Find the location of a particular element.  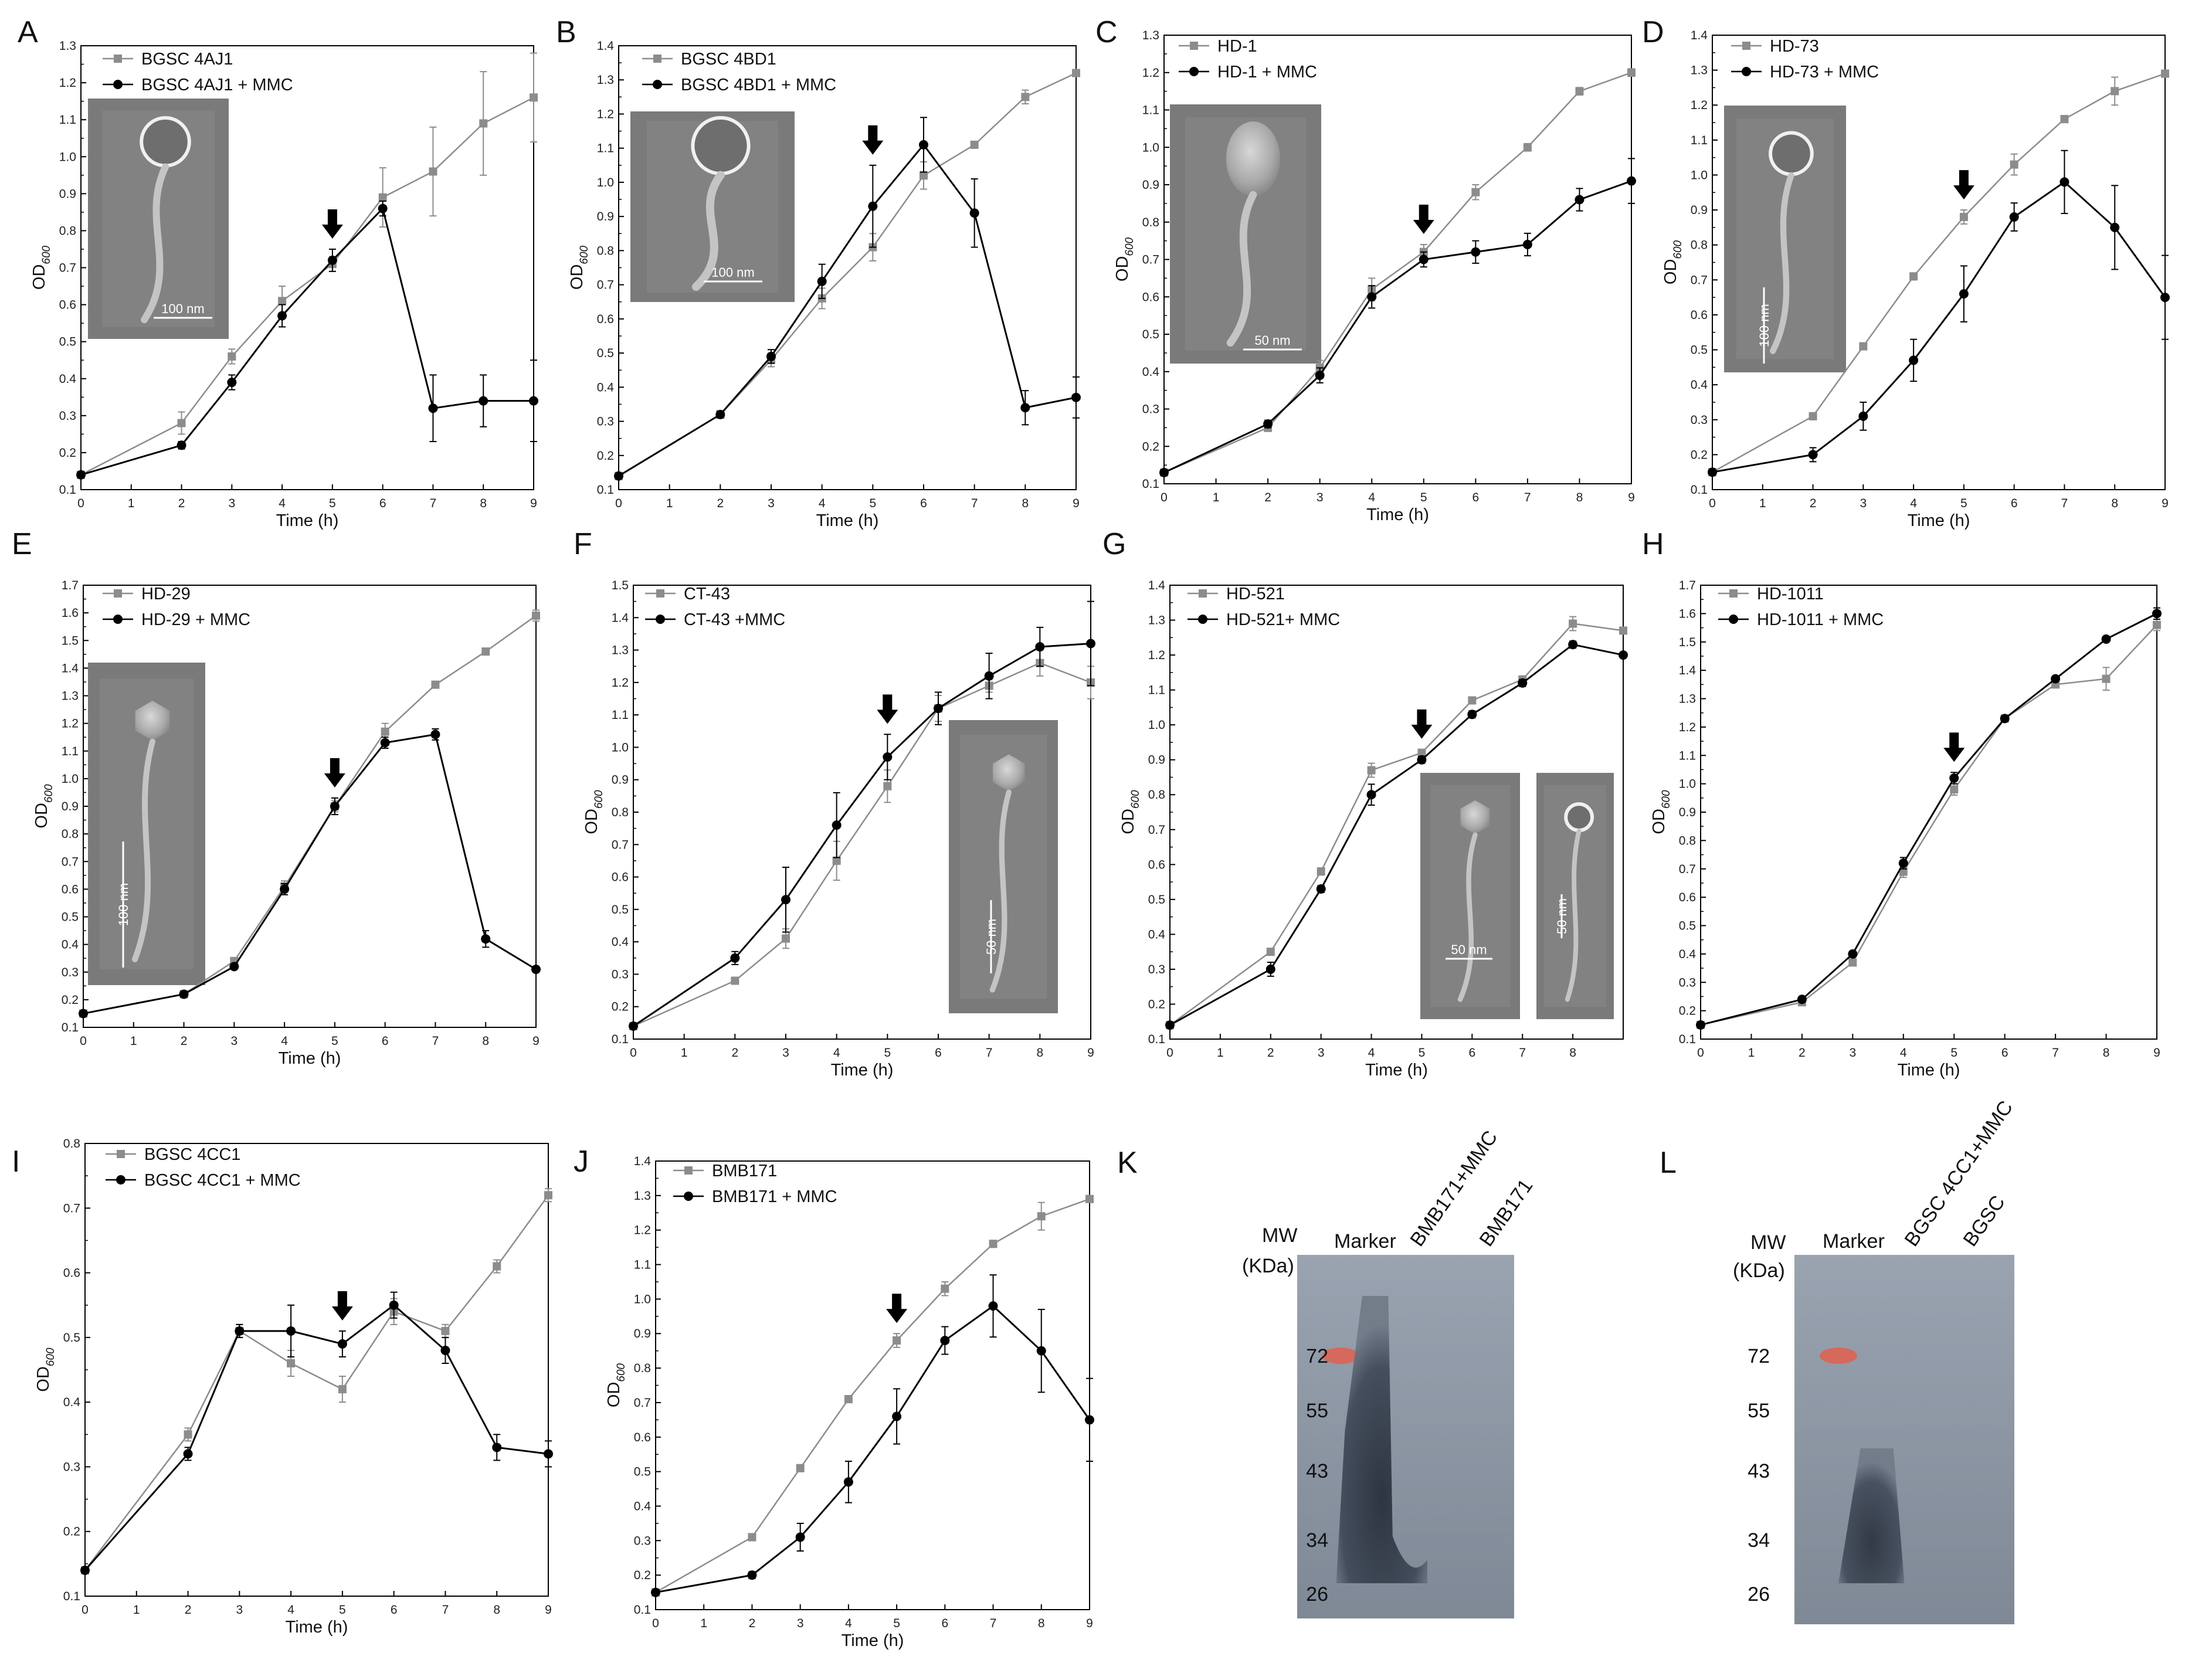

x-tick-label: 2 is located at coordinates (735, 1053).